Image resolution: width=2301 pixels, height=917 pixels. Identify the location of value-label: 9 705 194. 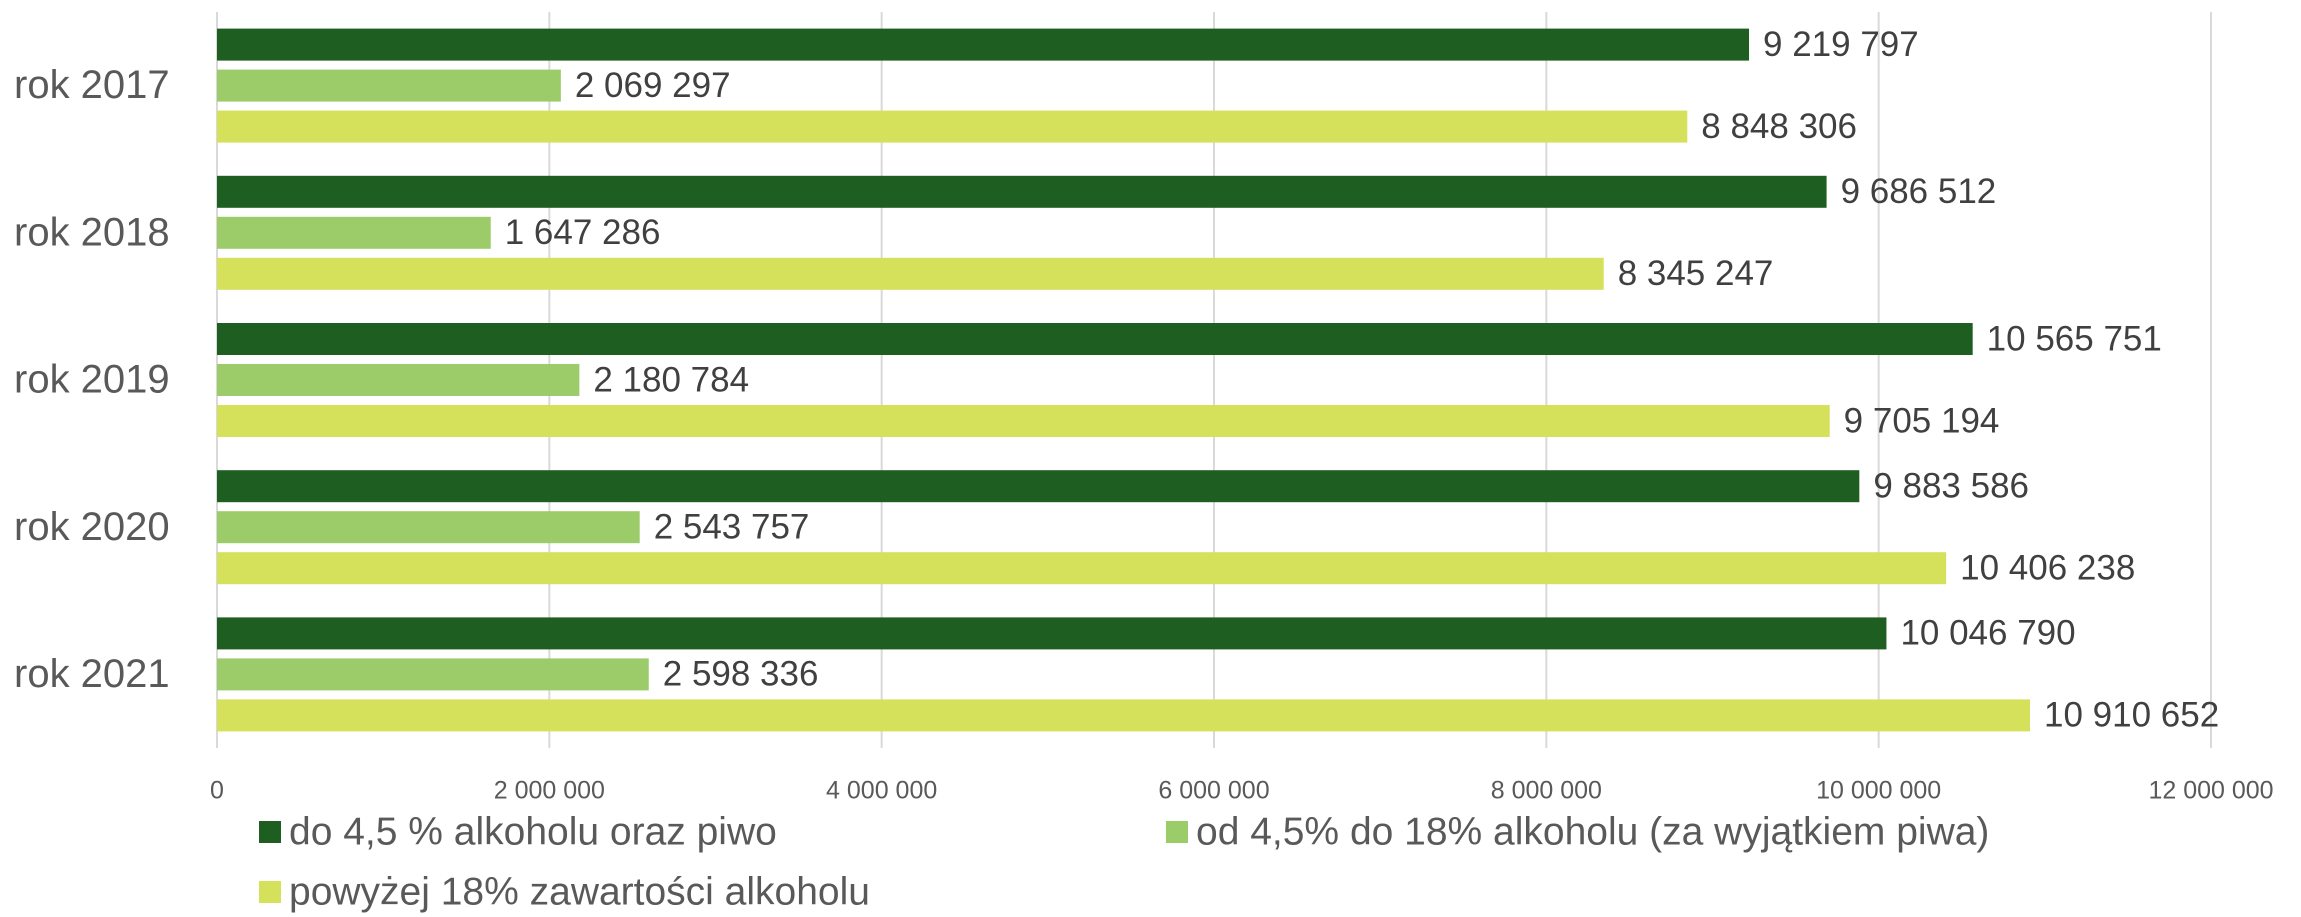
(1922, 420).